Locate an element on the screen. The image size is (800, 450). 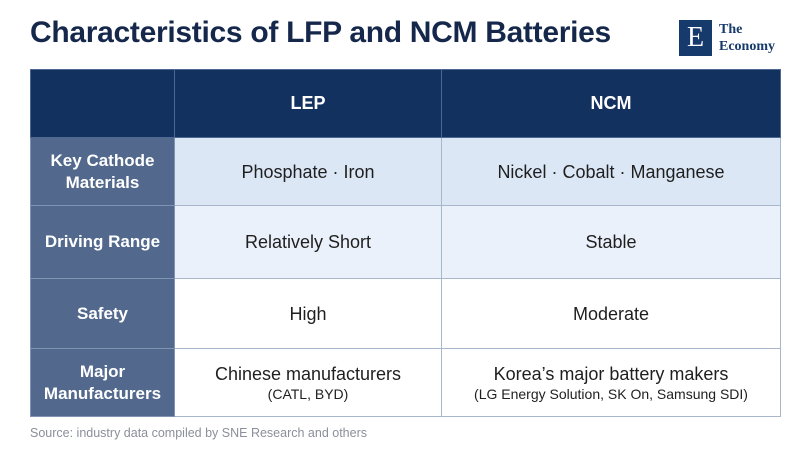
page-title: Characteristics of LFP and NCM Batteries is located at coordinates (320, 32).